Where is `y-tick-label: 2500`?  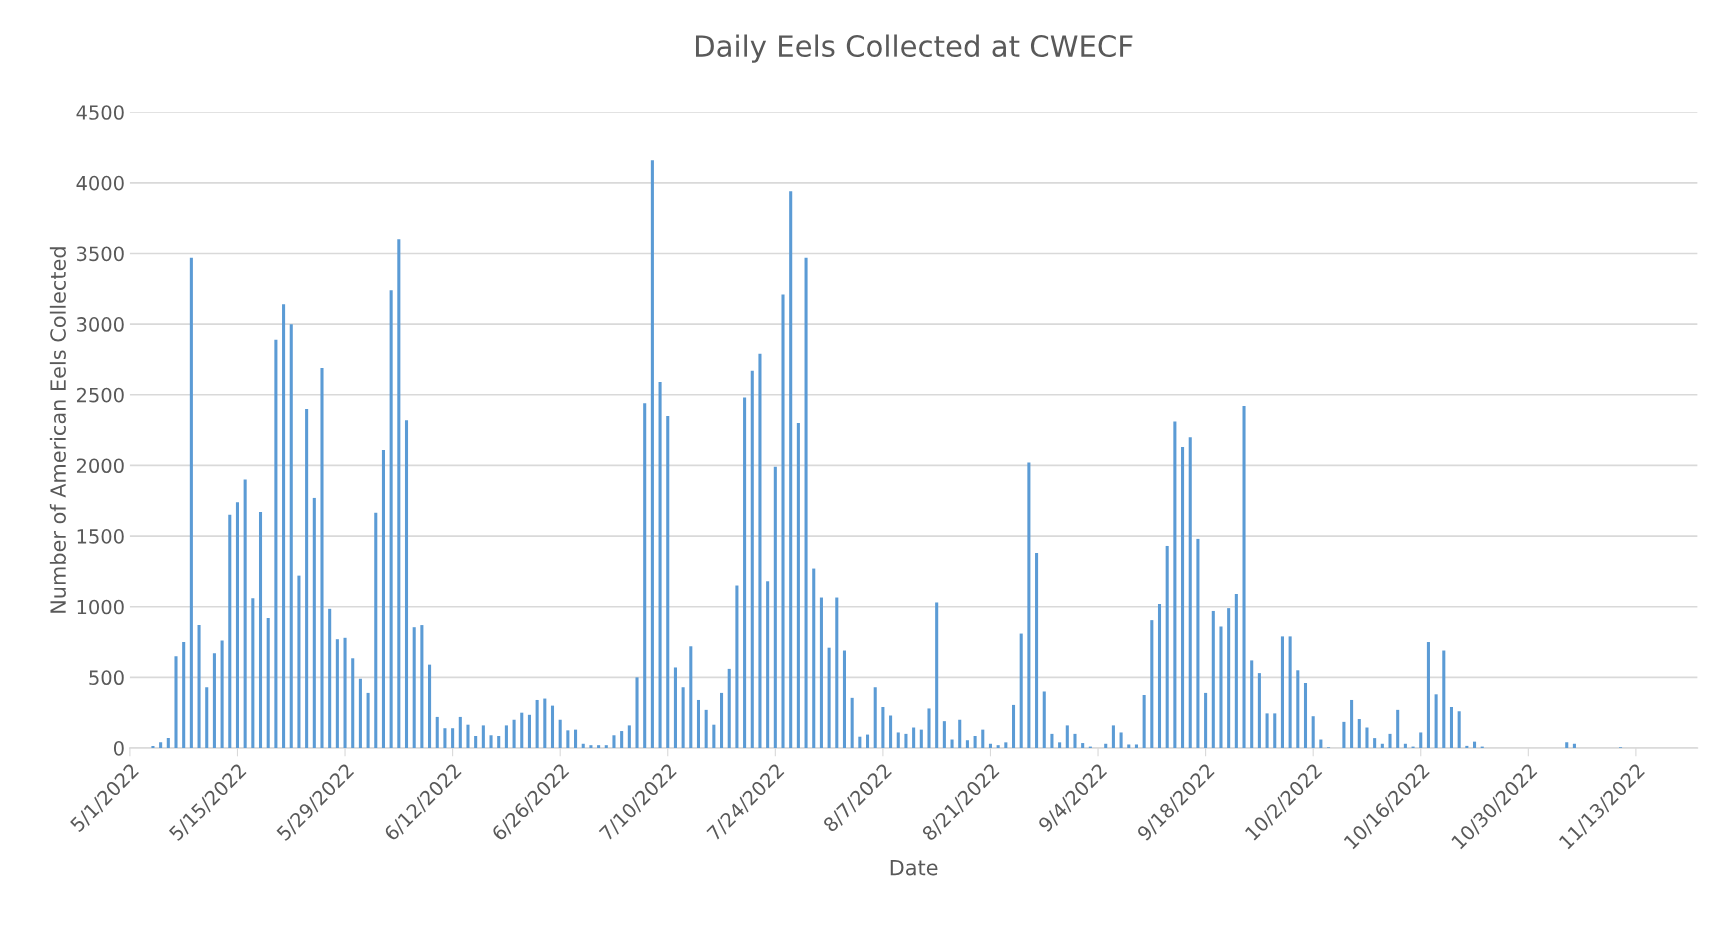
y-tick-label: 2500 is located at coordinates (100, 395).